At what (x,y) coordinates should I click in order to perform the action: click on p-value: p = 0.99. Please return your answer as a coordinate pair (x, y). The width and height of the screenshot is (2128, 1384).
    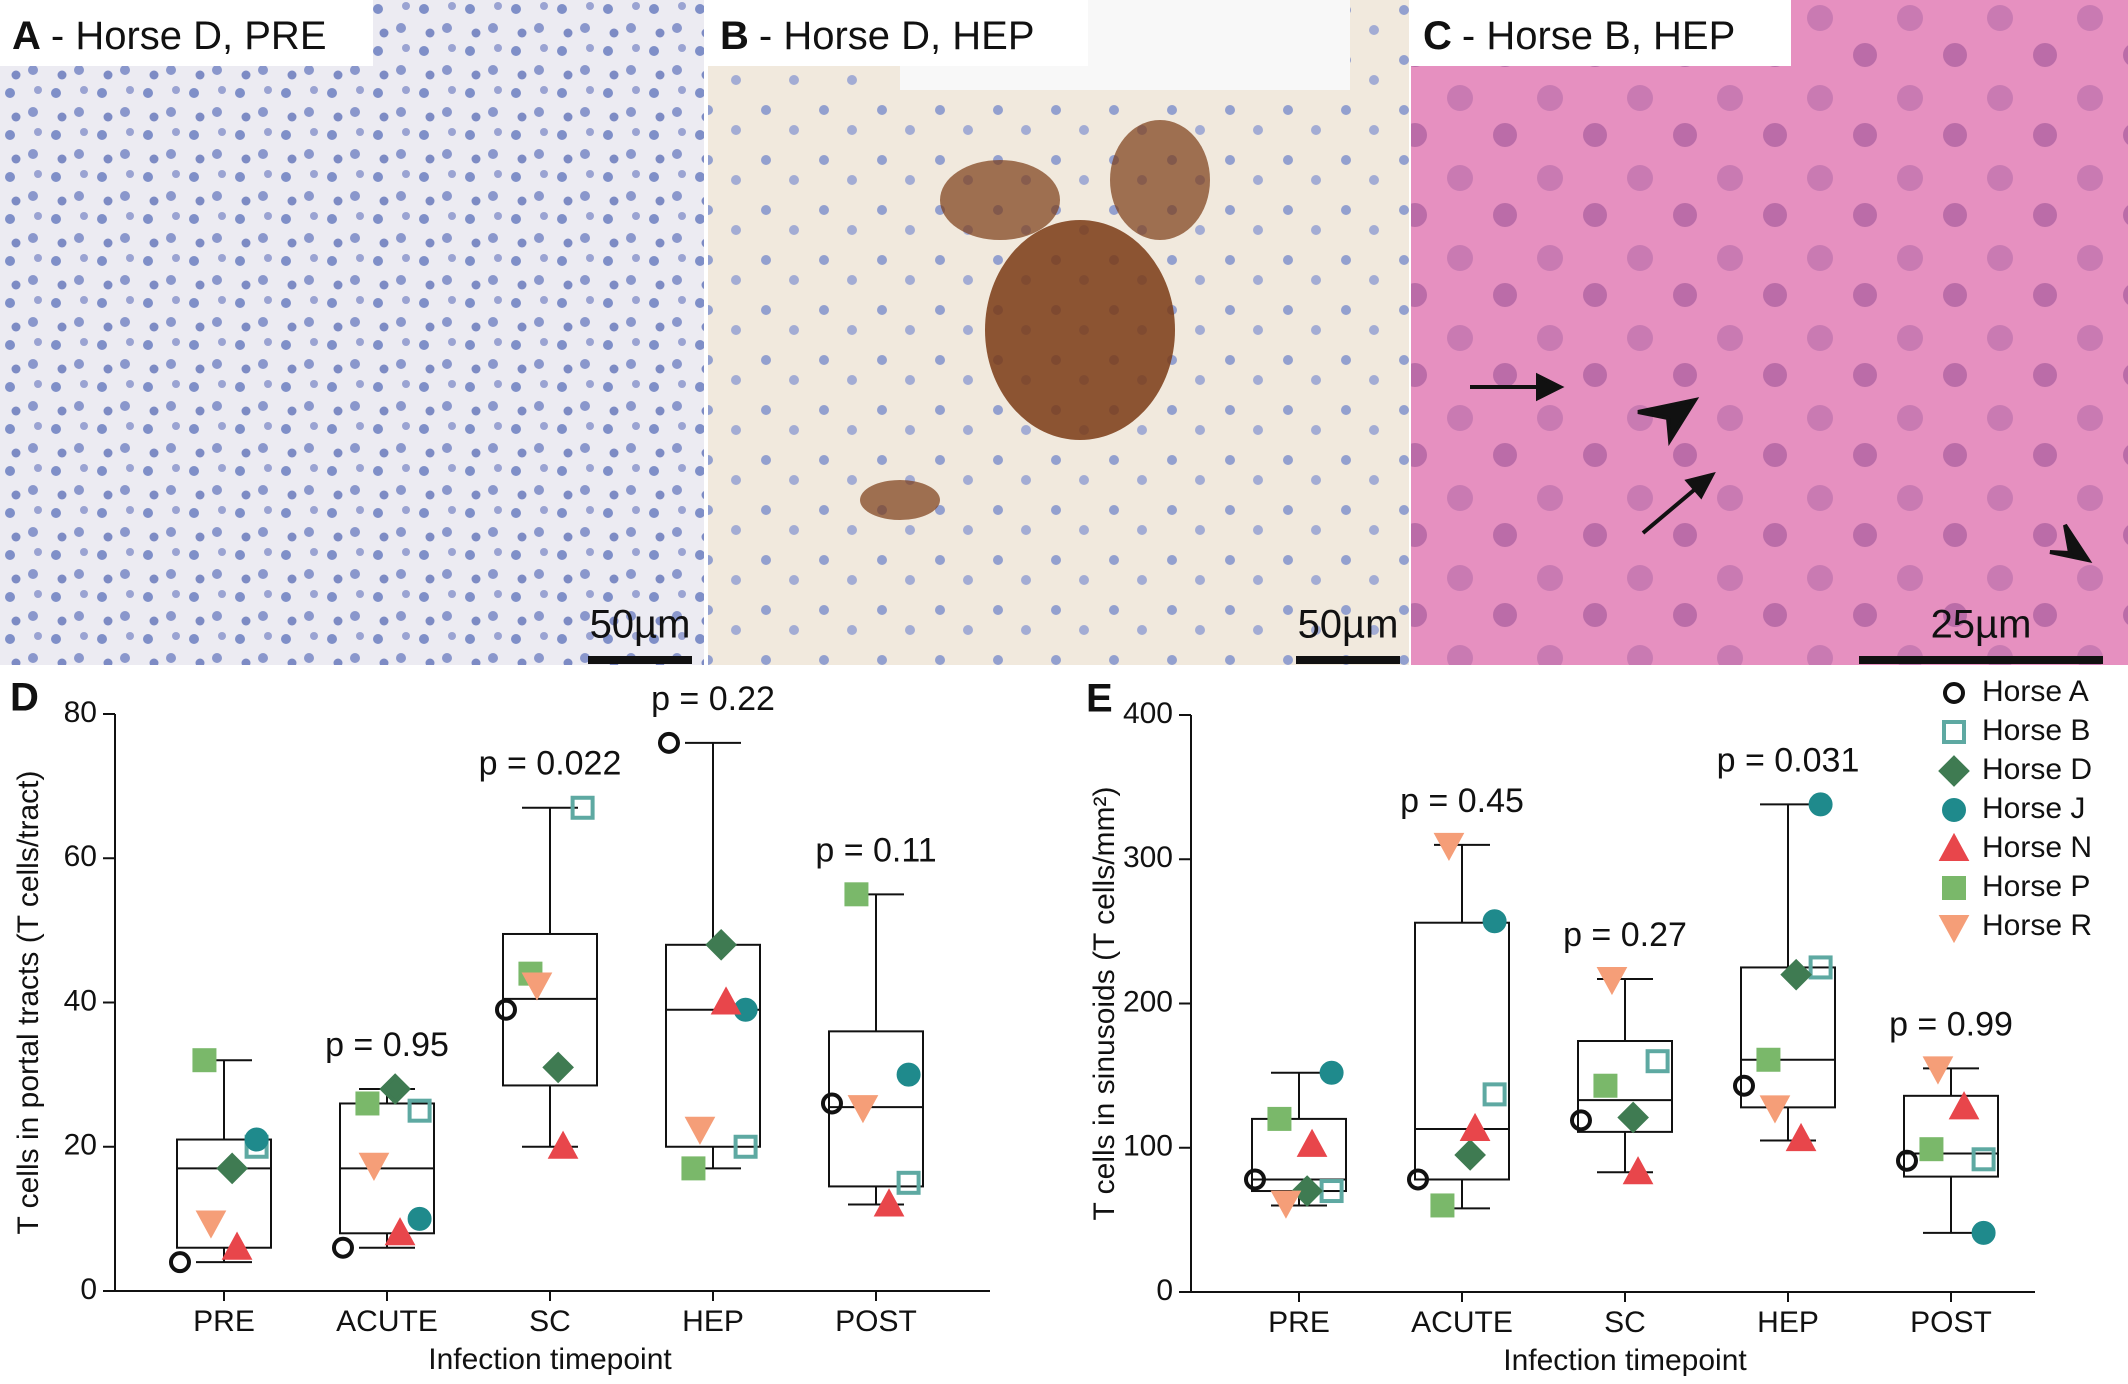
    Looking at the image, I should click on (1951, 1024).